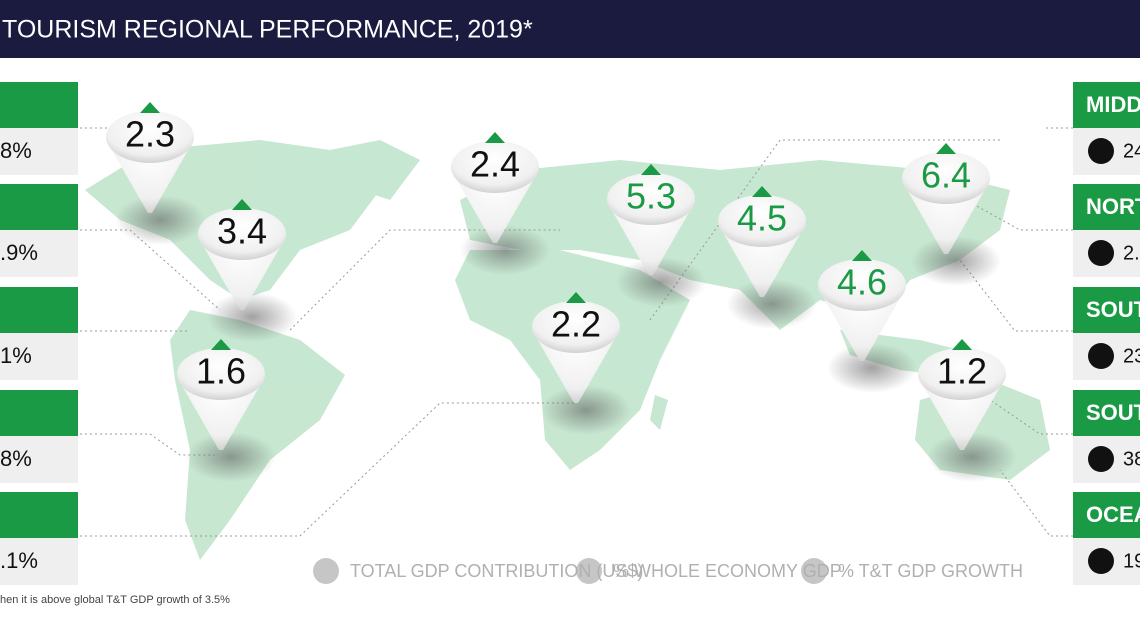 The image size is (1140, 625). What do you see at coordinates (651, 196) in the screenshot?
I see `pin-value: 5.3` at bounding box center [651, 196].